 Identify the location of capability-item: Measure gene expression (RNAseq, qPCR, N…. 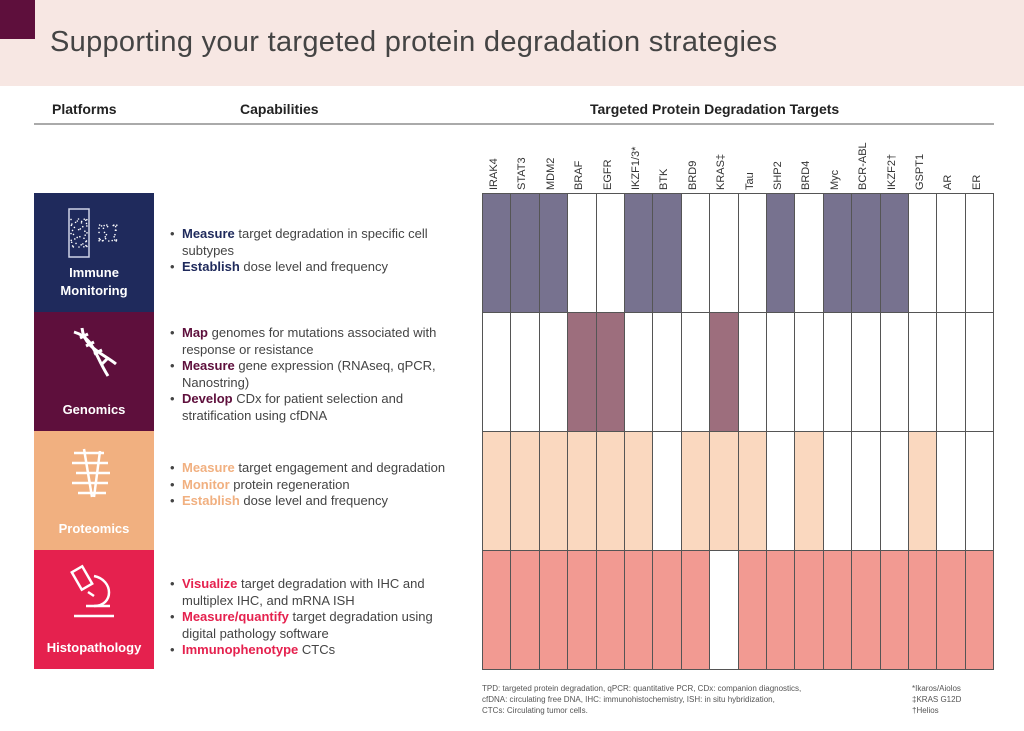
(315, 374).